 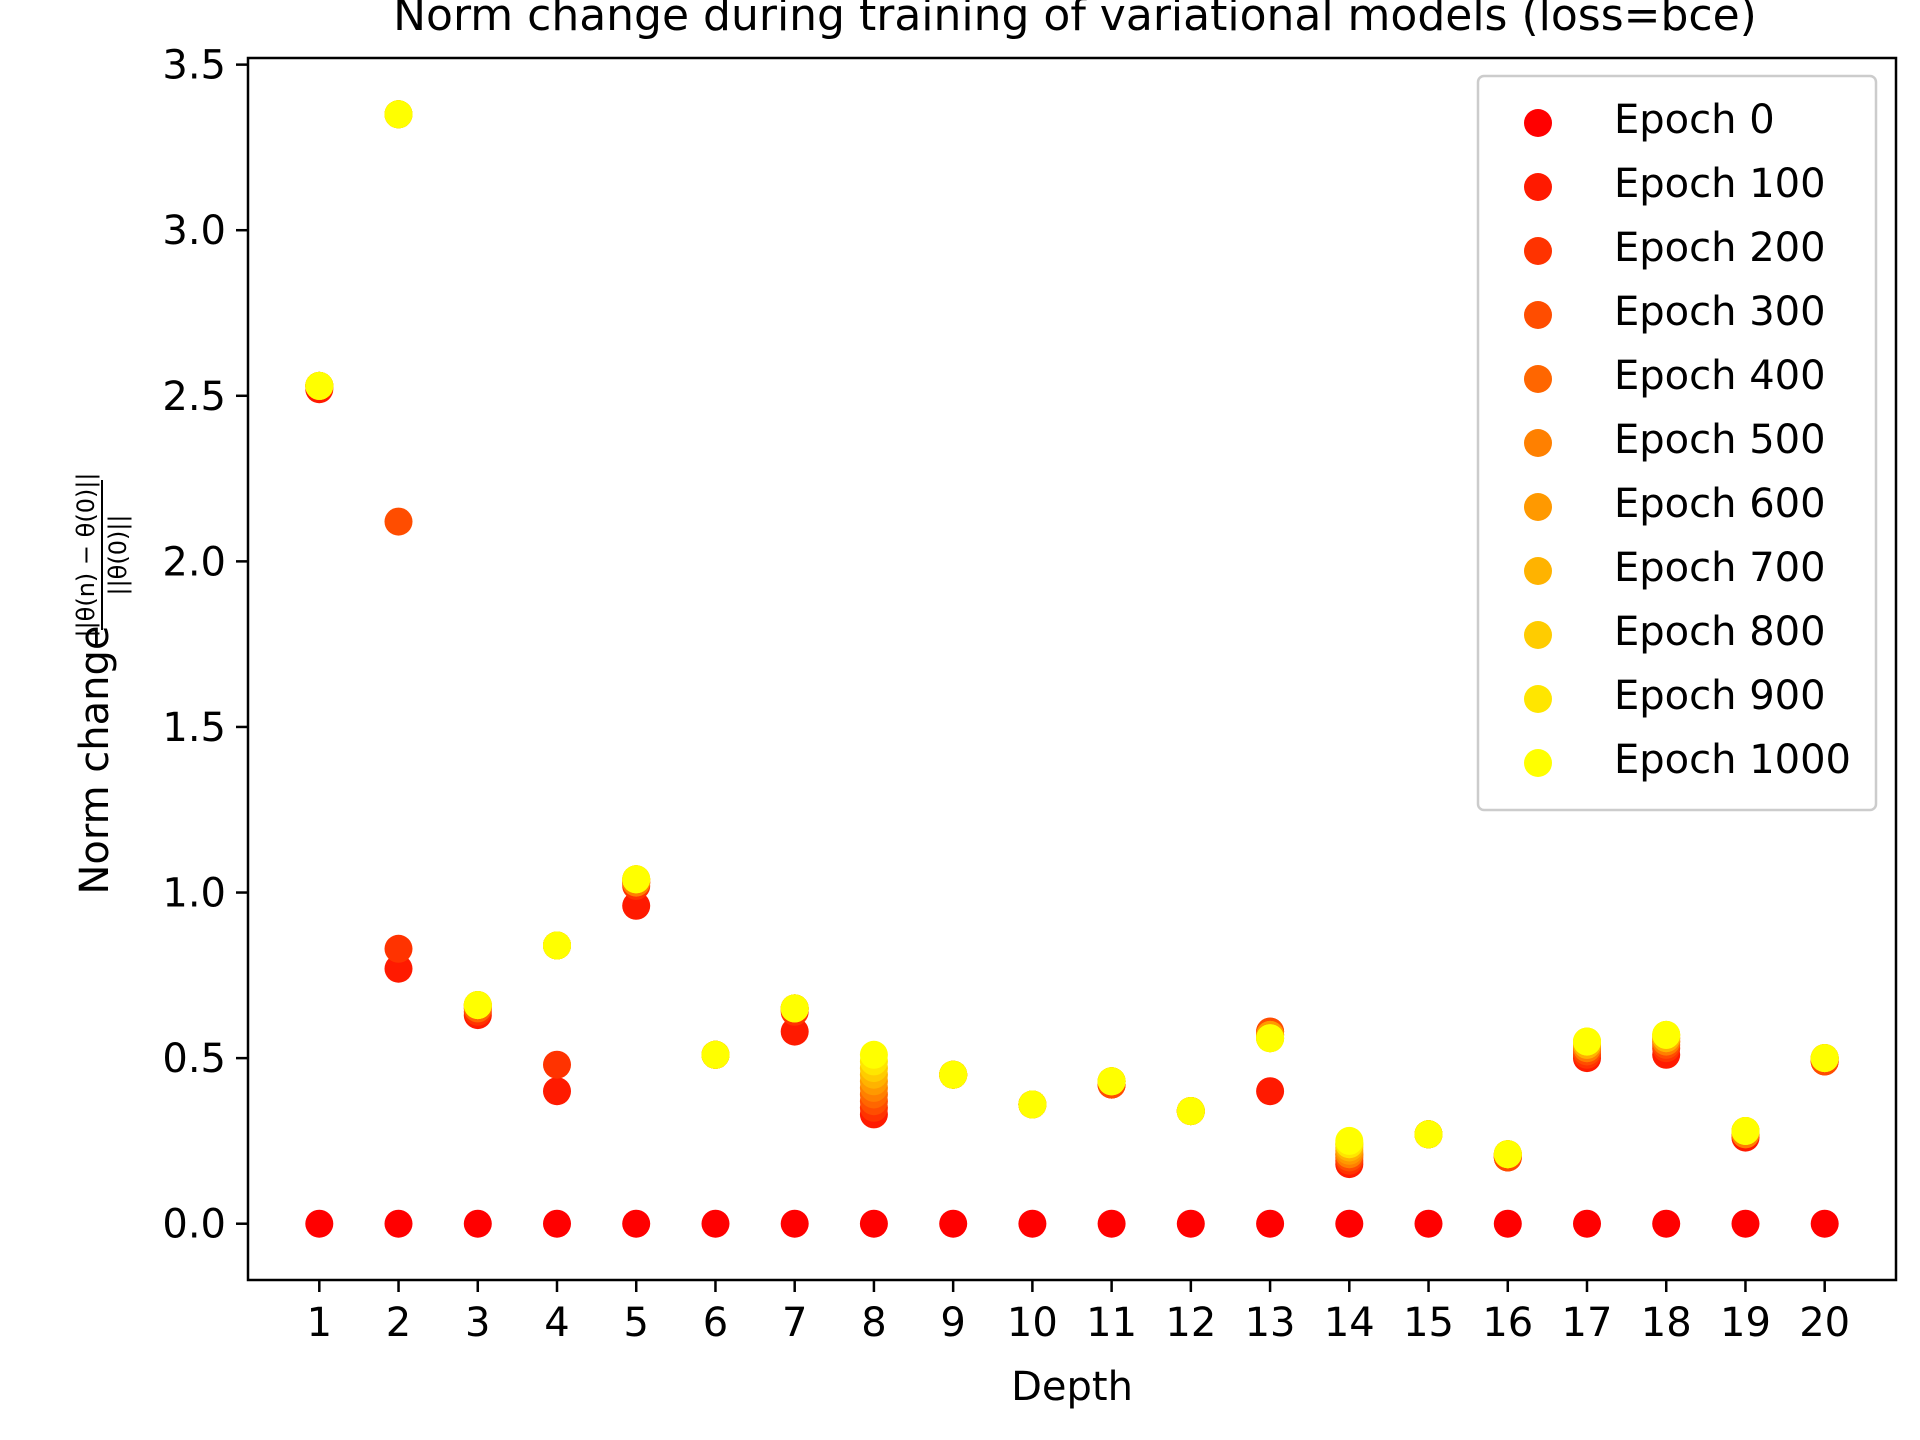 What do you see at coordinates (1732, 760) in the screenshot?
I see `legend-label: Epoch 1000` at bounding box center [1732, 760].